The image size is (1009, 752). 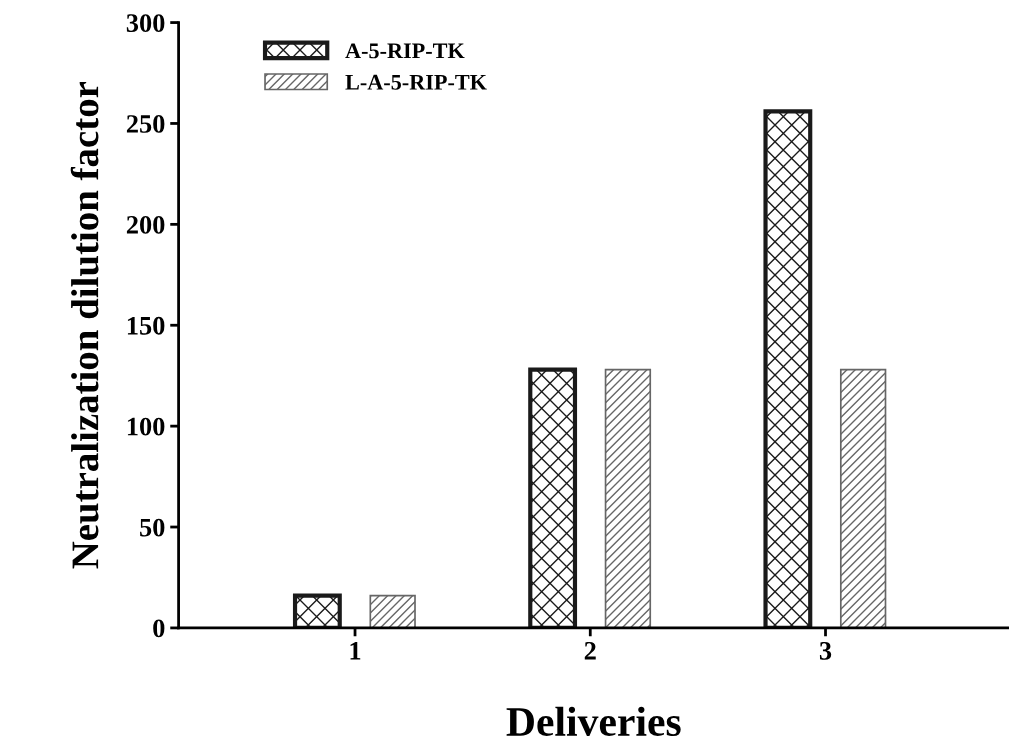 I want to click on y-tick-label: 150, so click(x=146, y=325).